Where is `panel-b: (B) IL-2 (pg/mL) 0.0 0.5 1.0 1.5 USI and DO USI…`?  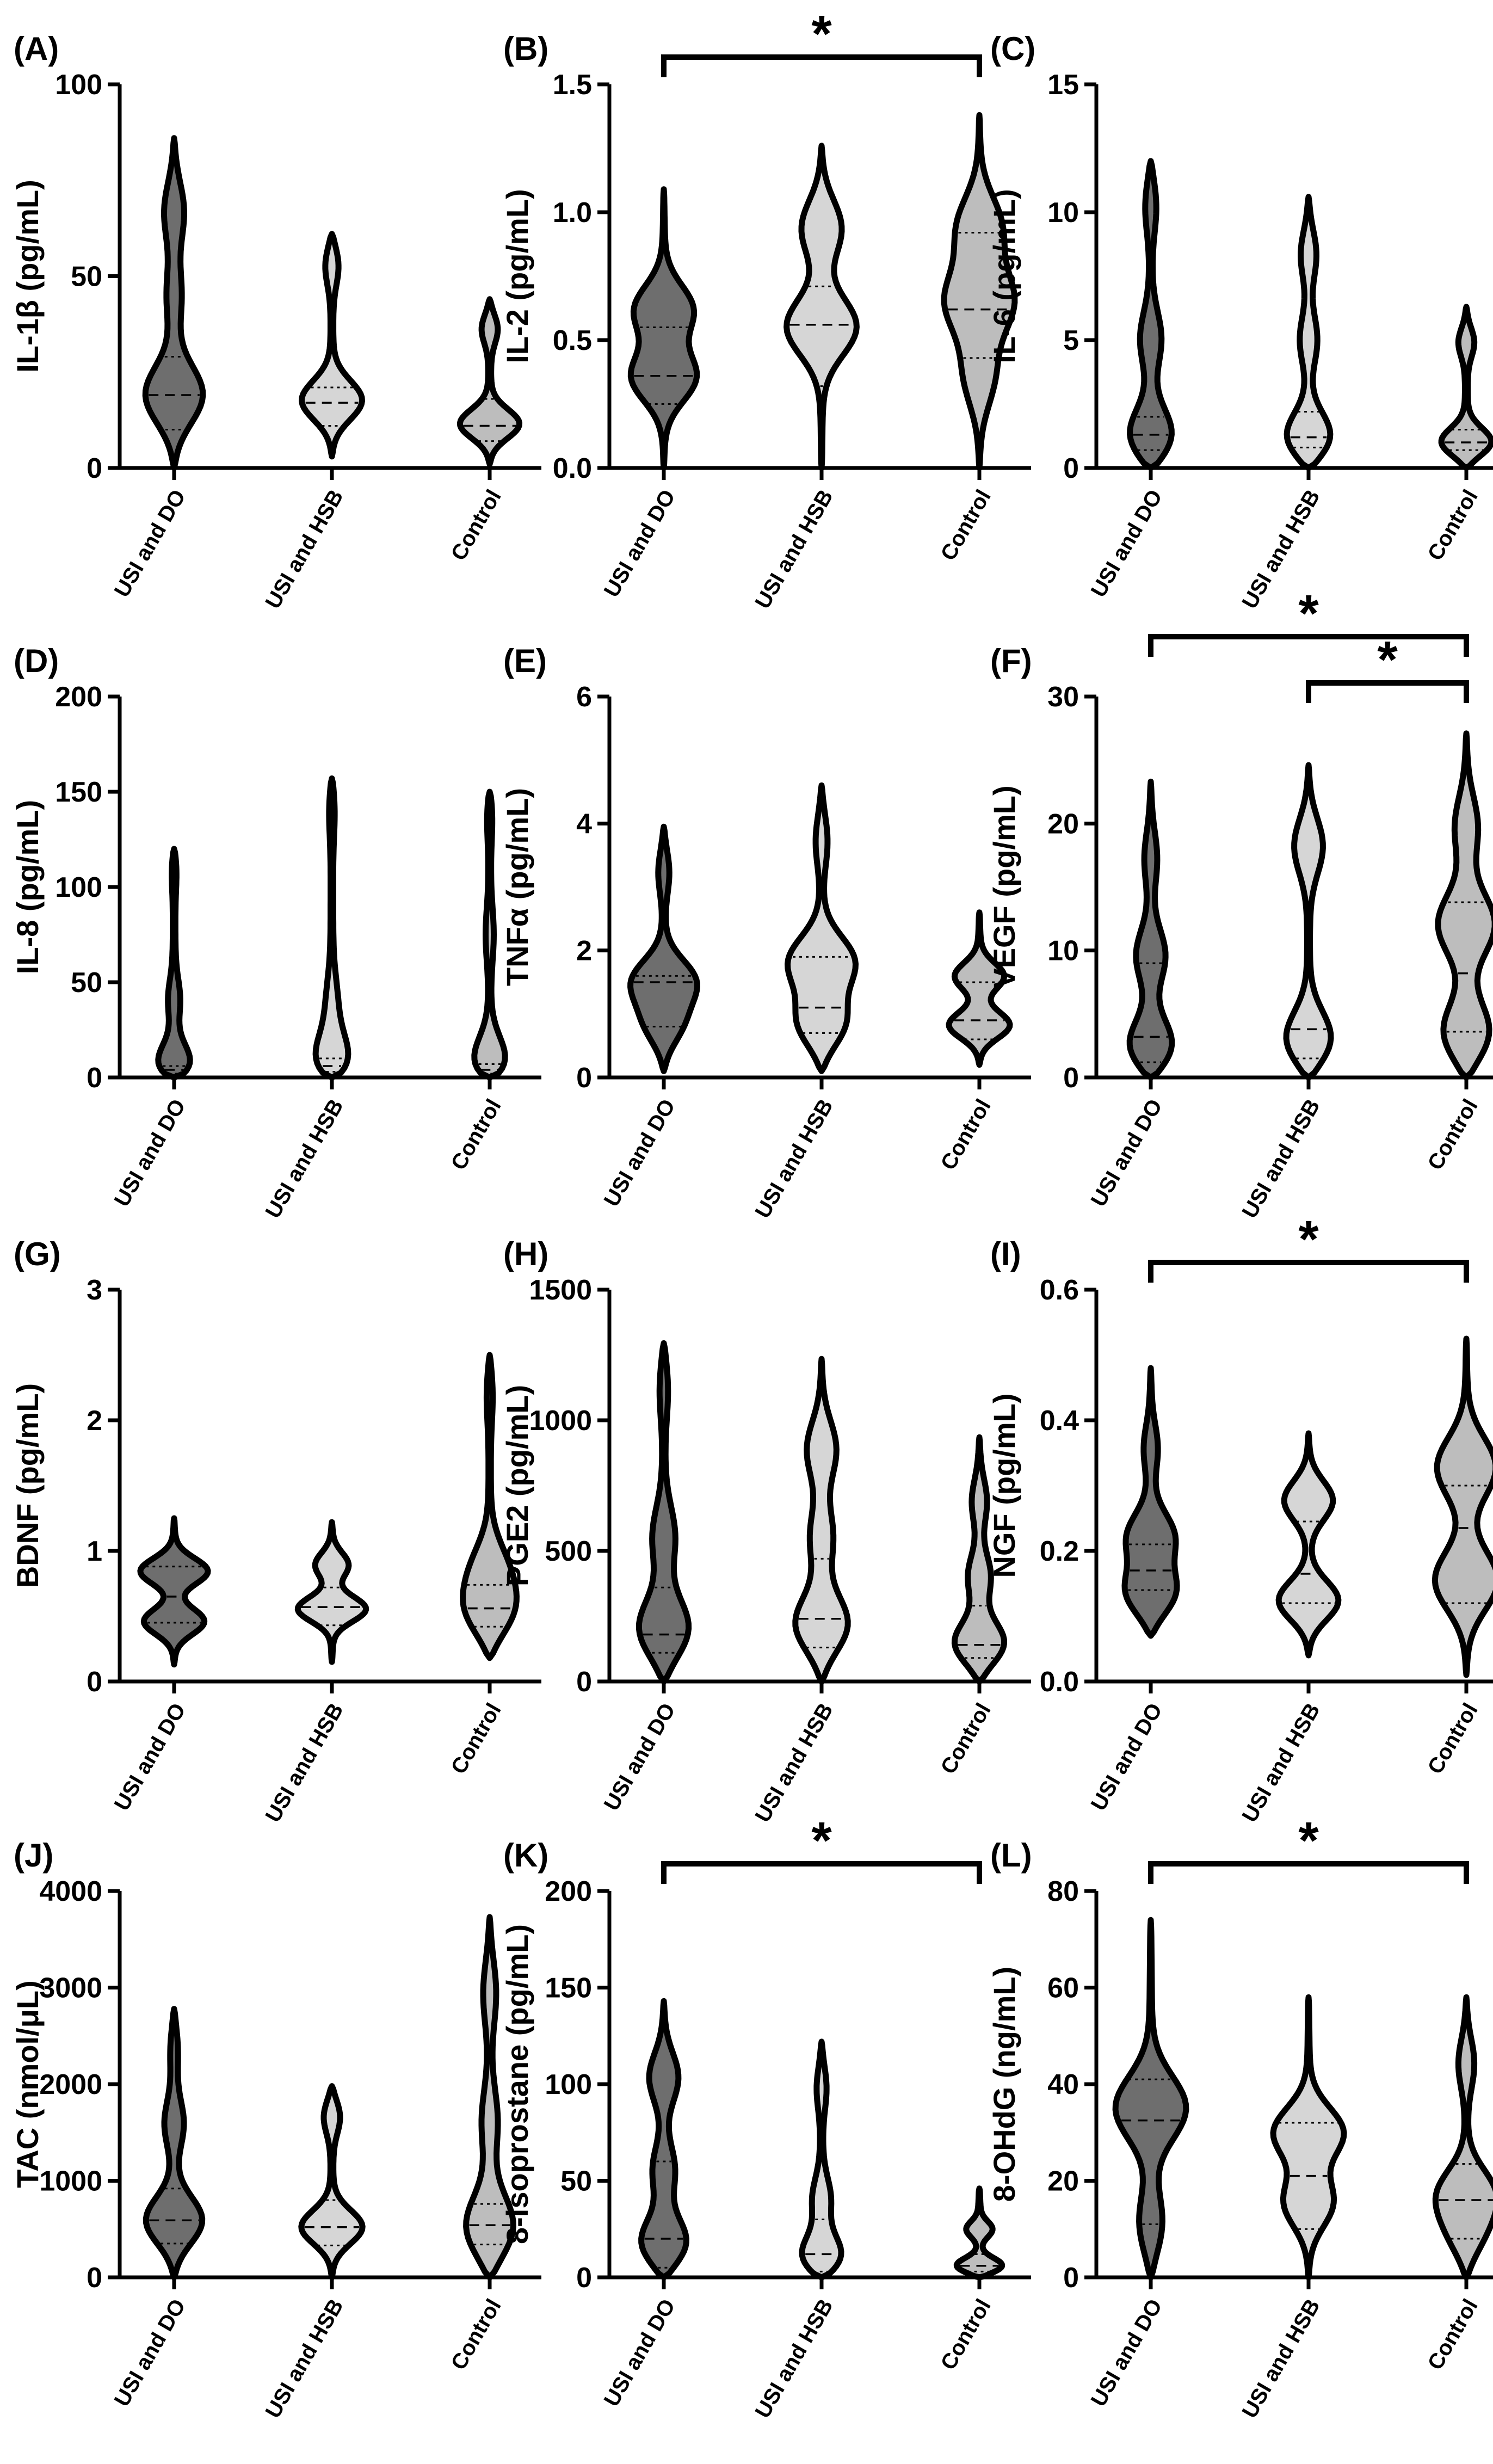 panel-b: (B) IL-2 (pg/mL) 0.0 0.5 1.0 1.5 USI and DO USI… is located at coordinates (766, 309).